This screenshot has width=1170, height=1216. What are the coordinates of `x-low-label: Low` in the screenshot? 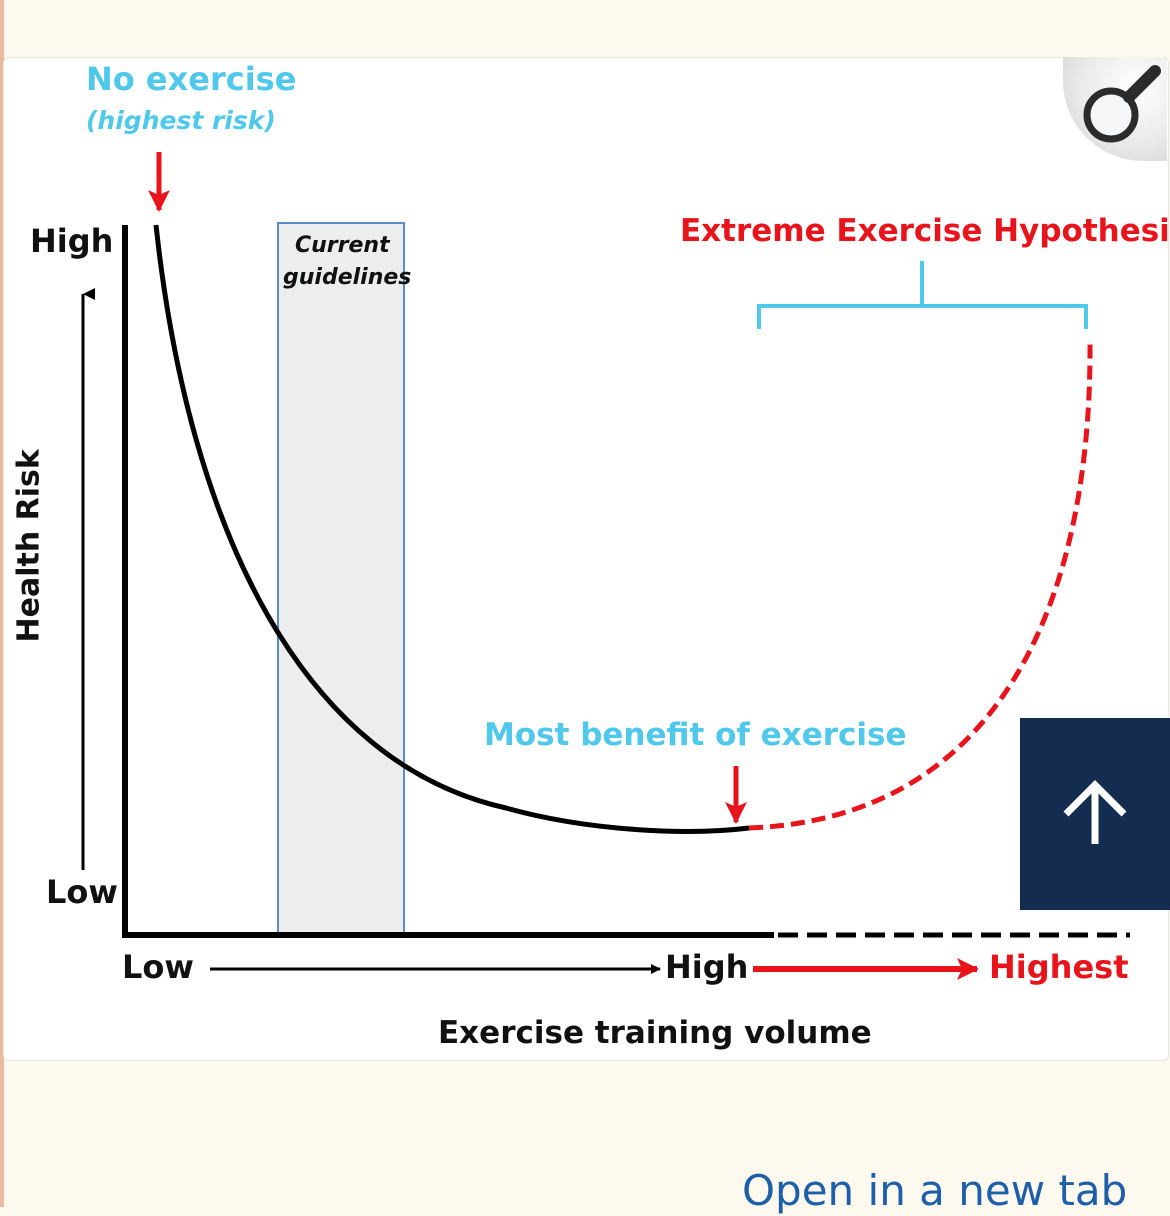 It's located at (158, 967).